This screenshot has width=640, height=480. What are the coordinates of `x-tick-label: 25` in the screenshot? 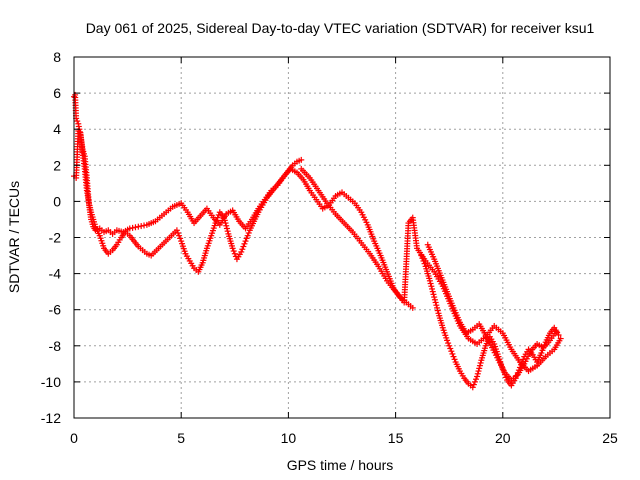 It's located at (610, 438).